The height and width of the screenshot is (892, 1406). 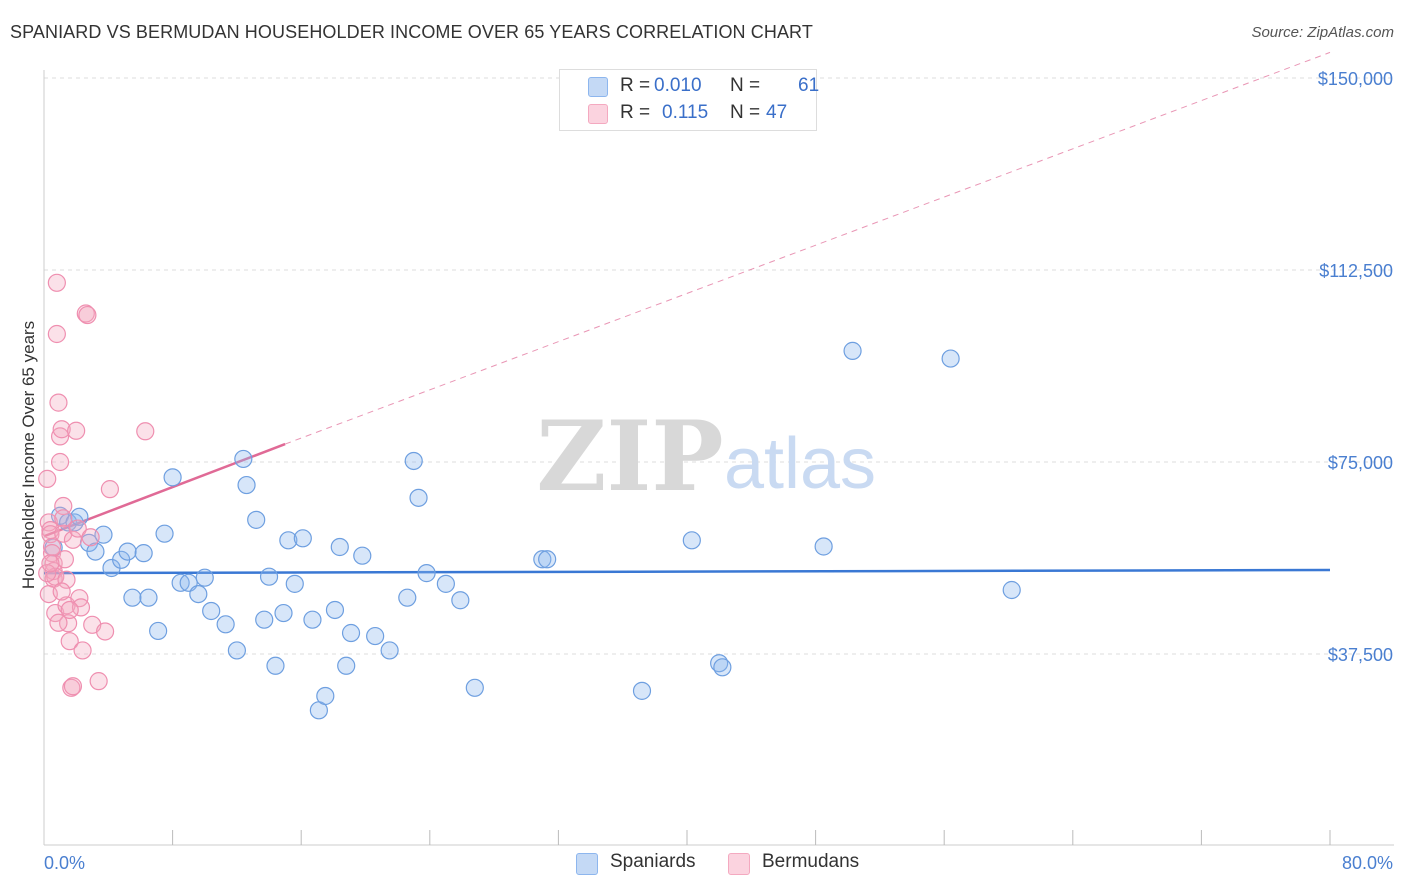 I want to click on legend-n-value: 47, so click(x=777, y=112).